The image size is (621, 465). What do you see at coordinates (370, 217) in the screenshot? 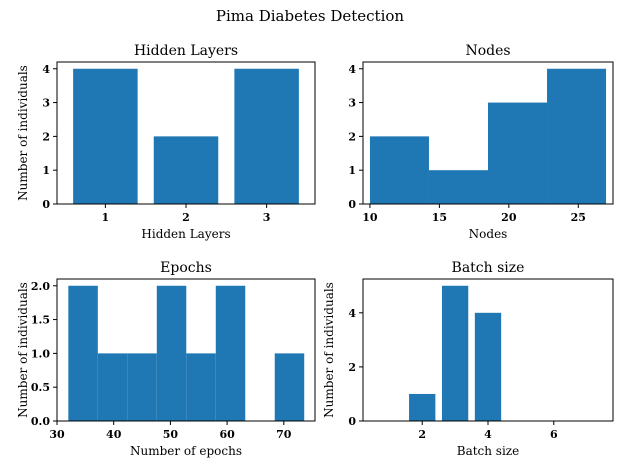
I see `chart-2-xtick-label-1: 10` at bounding box center [370, 217].